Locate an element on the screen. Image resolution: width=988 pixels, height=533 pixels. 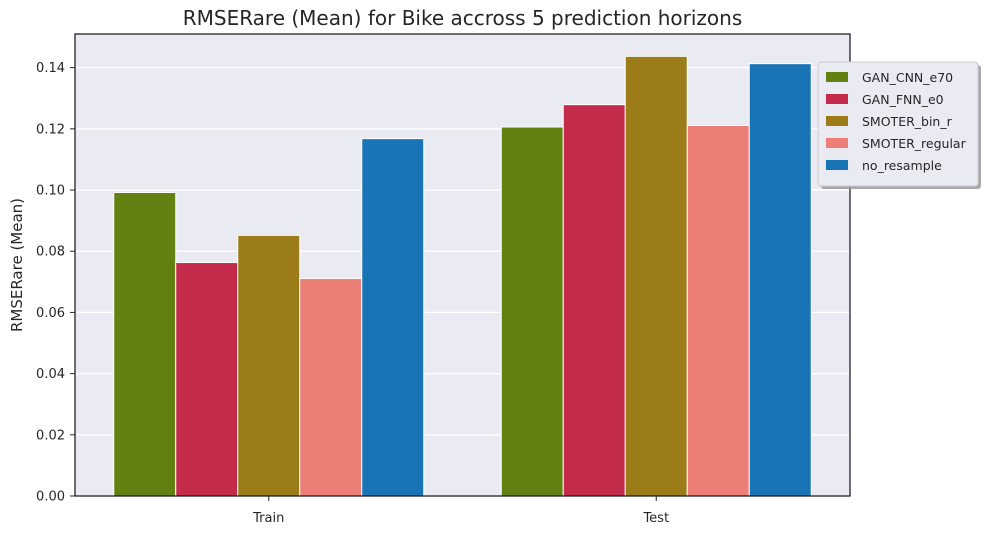
y-tick-label: 0.02 is located at coordinates (50, 435).